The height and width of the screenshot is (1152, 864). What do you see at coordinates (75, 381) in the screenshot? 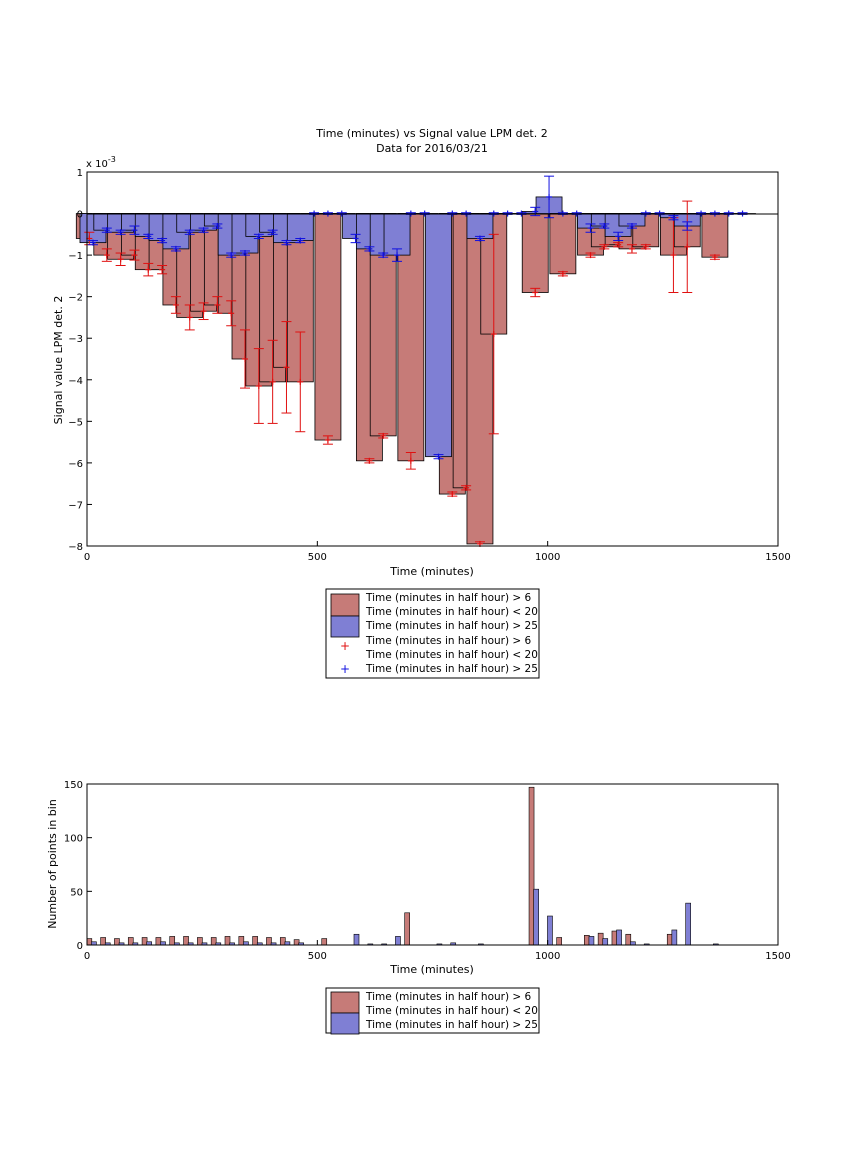
I see `y-tick-label: −4` at bounding box center [75, 381].